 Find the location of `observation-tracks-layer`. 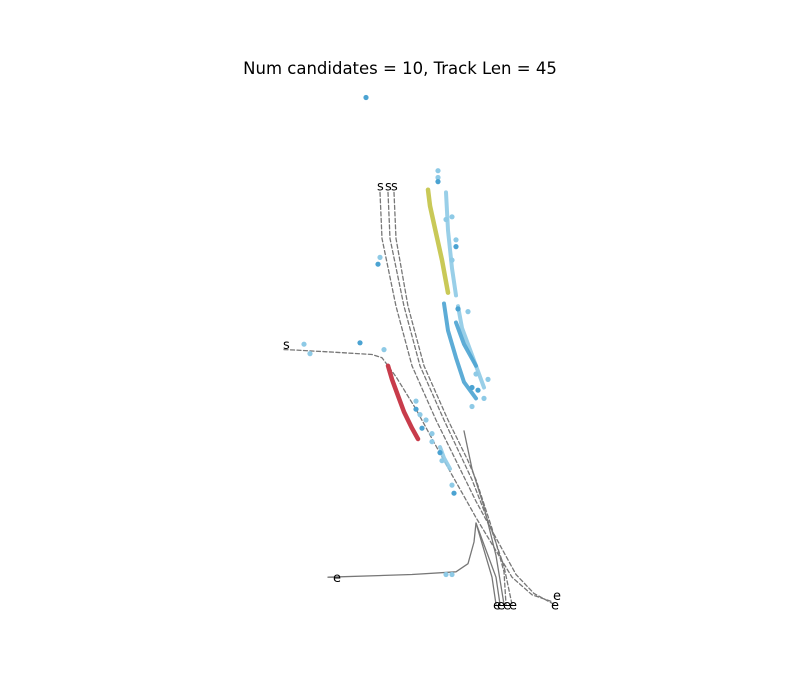

observation-tracks-layer is located at coordinates (462, 330).